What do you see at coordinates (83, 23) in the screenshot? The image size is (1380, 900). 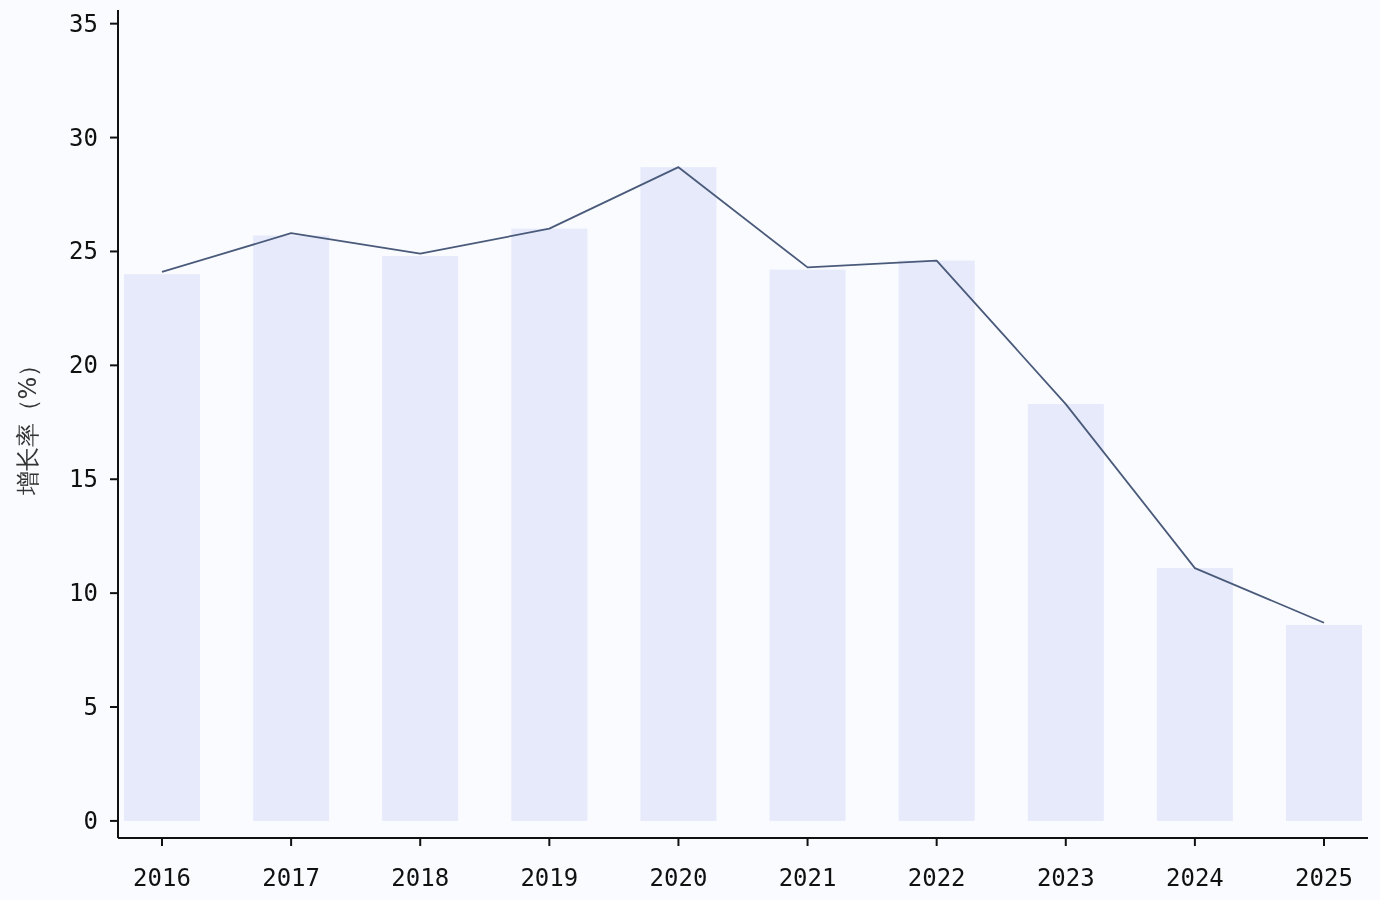 I see `y-tick-label: 35` at bounding box center [83, 23].